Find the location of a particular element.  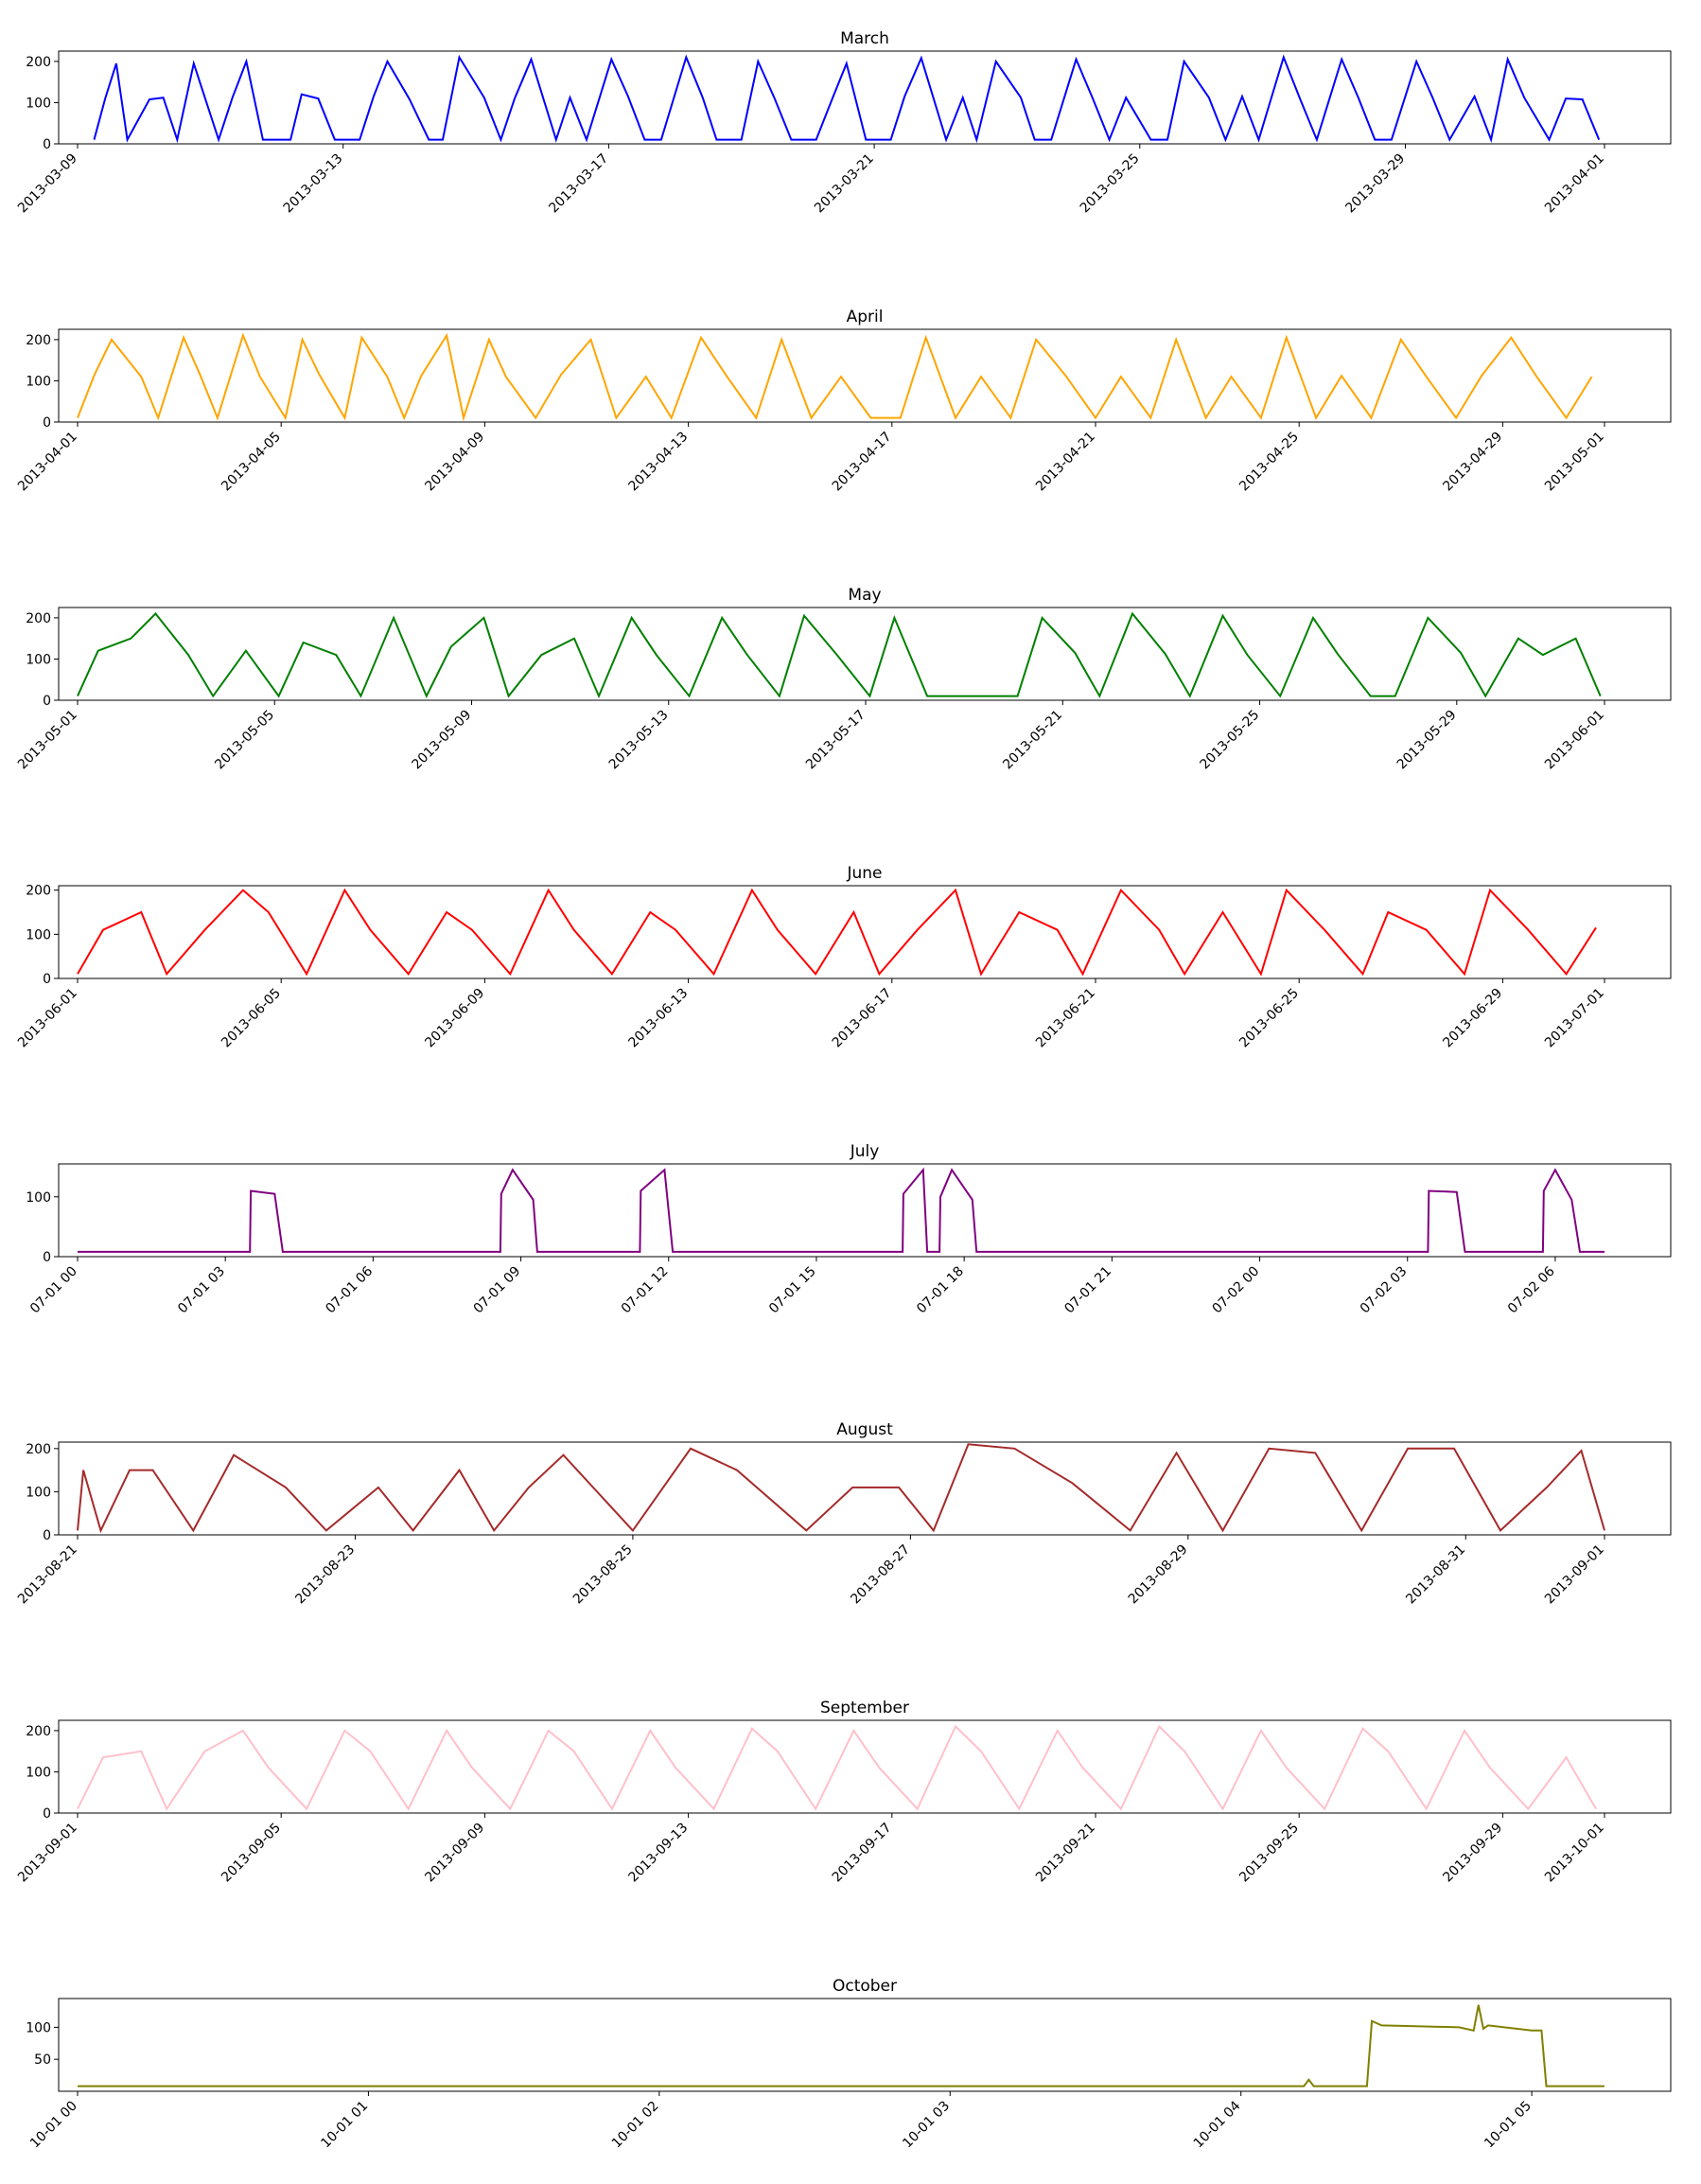

x-tick-label: 2013-06-05 is located at coordinates (251, 1018).